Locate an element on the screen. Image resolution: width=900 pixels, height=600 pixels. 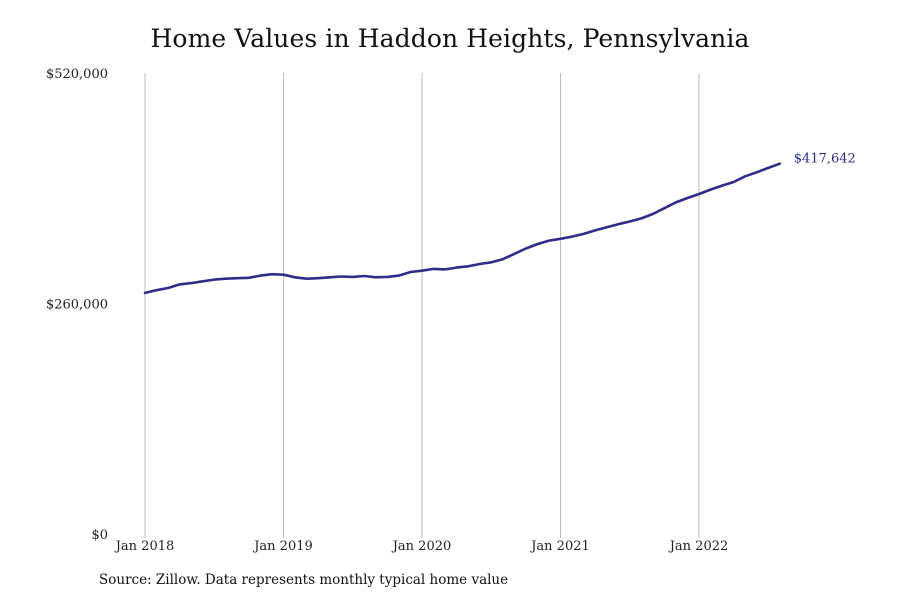
y-tick-label: $0 is located at coordinates (99, 535).